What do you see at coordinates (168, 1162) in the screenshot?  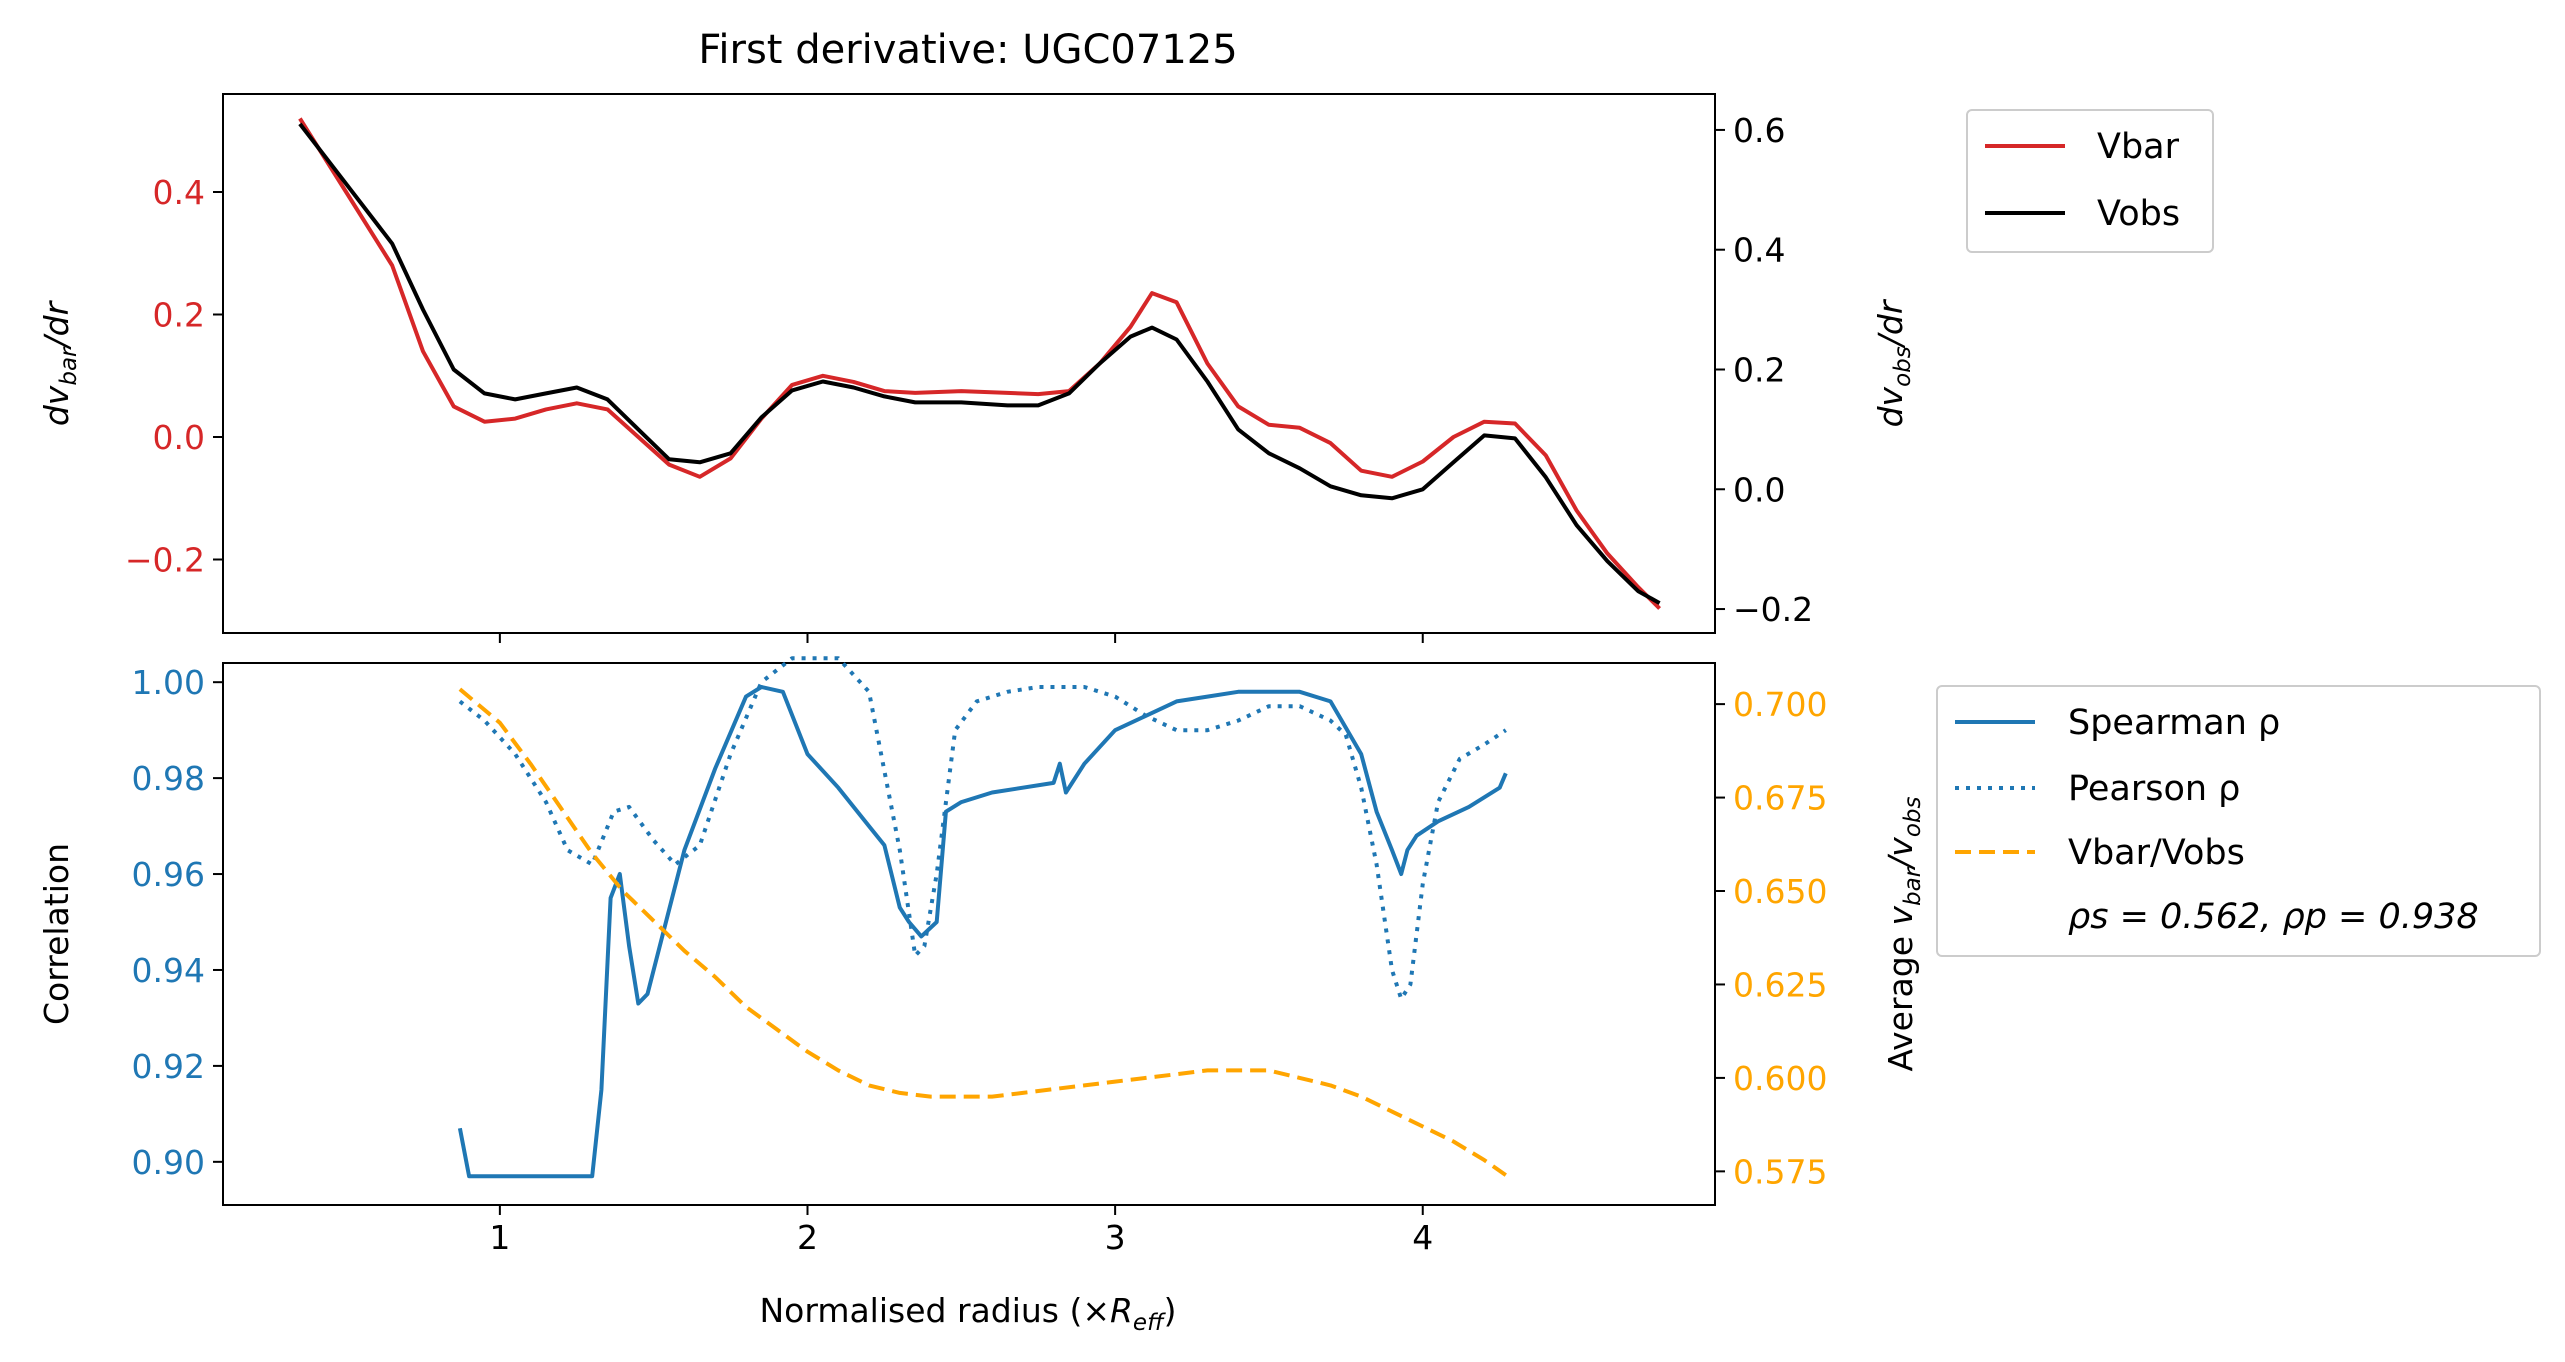 I see `bottom-y-left-tick-label-5: 0.90` at bounding box center [168, 1162].